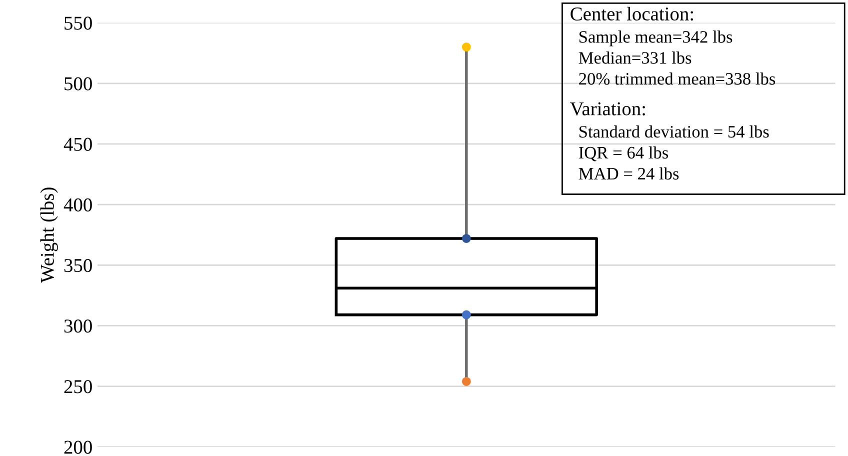 This screenshot has height=456, width=848. I want to click on y-tick-label: 450, so click(78, 144).